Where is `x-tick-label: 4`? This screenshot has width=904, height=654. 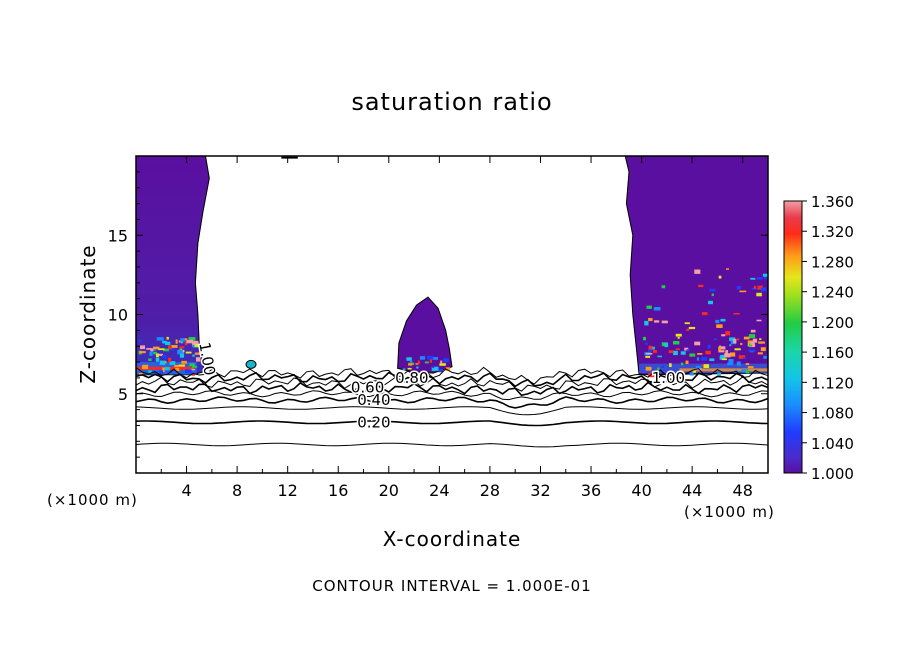 x-tick-label: 4 is located at coordinates (186, 490).